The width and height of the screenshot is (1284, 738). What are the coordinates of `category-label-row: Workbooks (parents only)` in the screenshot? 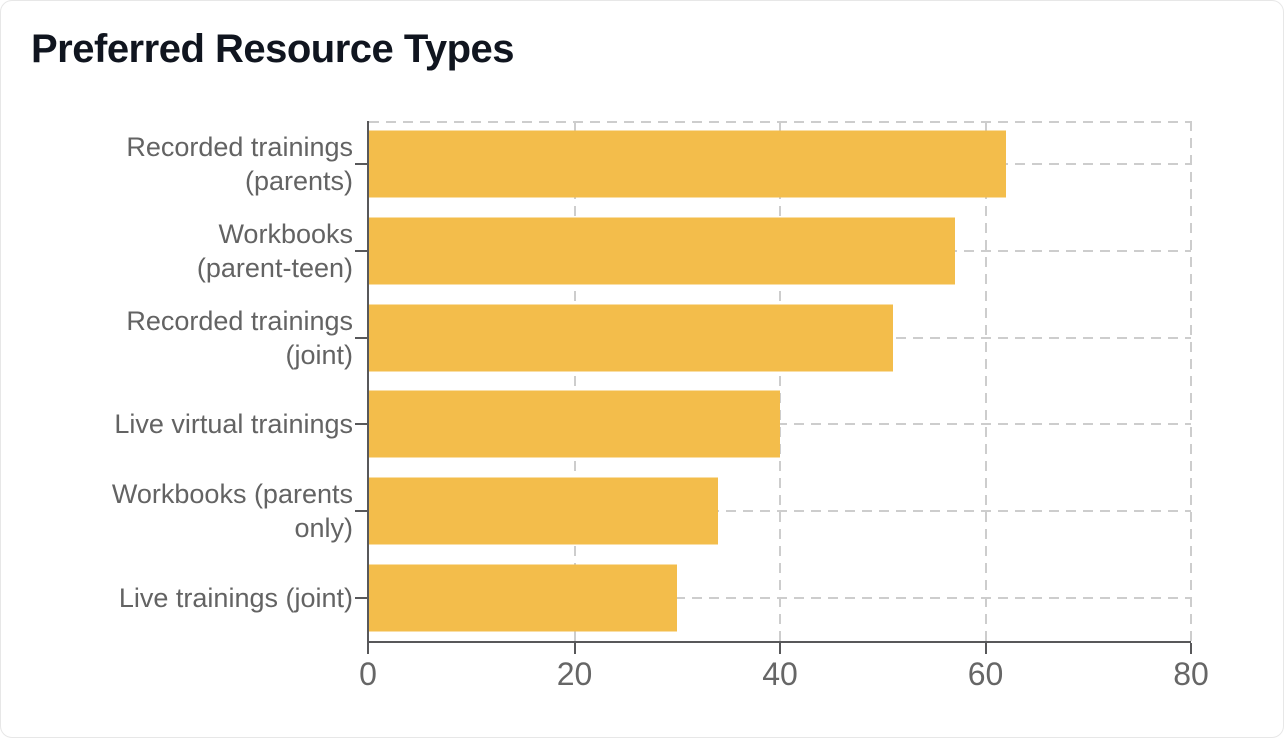 It's located at (177, 511).